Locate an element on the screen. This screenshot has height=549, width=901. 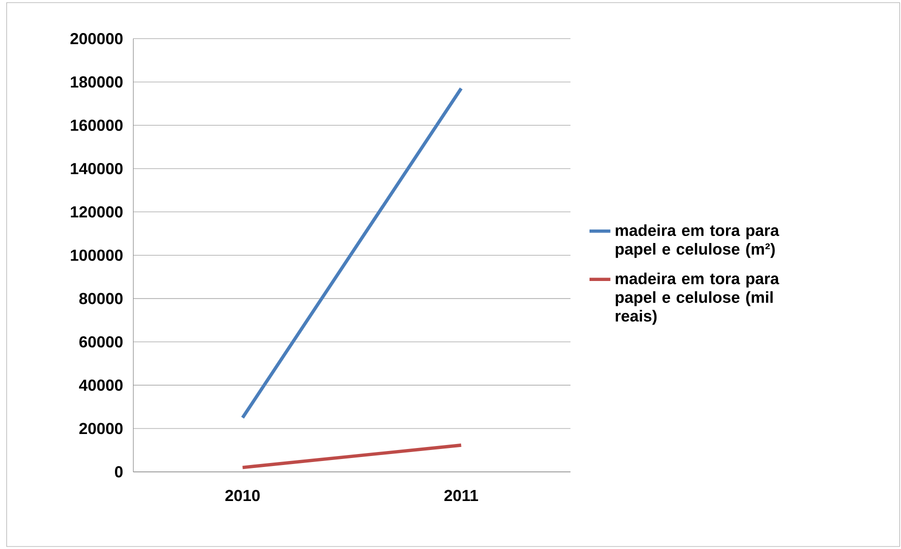
y-tick-label: 0 is located at coordinates (118, 472).